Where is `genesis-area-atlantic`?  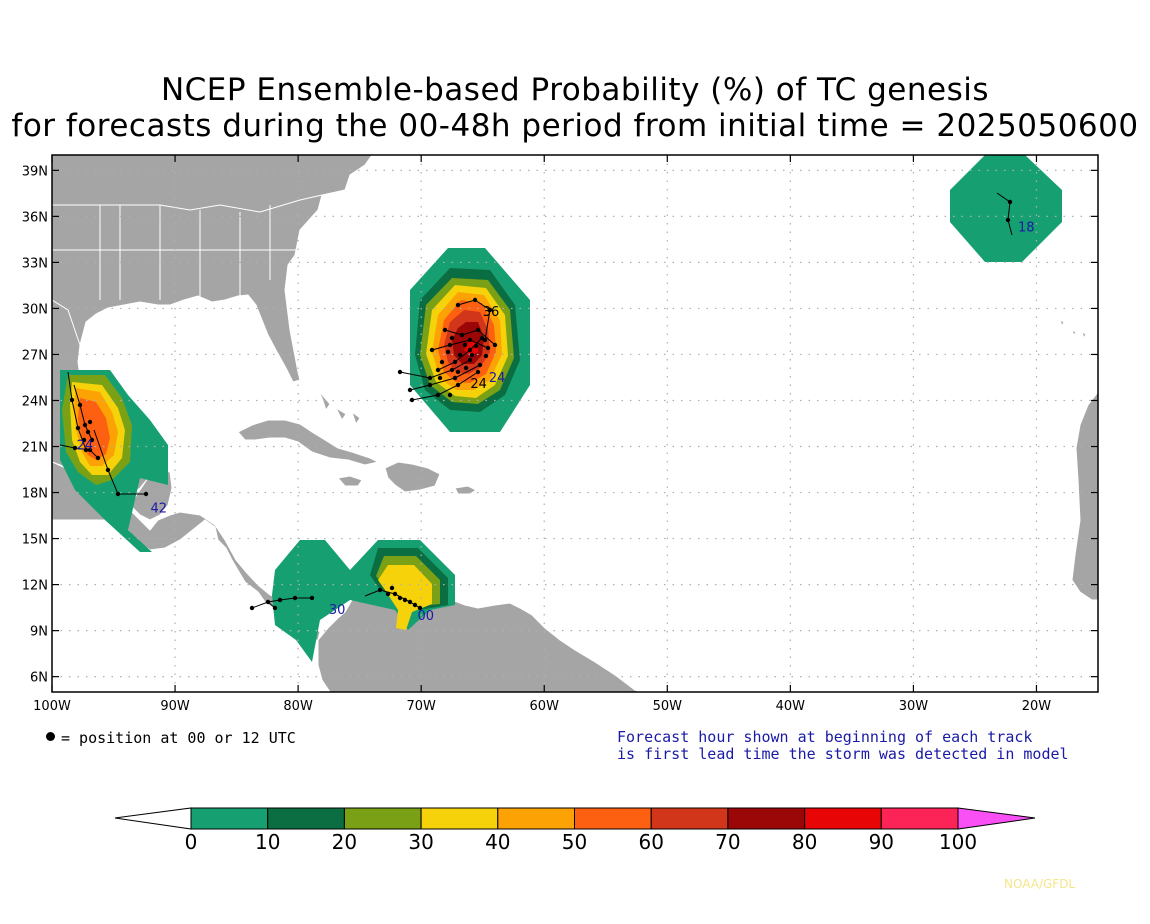 genesis-area-atlantic is located at coordinates (470, 340).